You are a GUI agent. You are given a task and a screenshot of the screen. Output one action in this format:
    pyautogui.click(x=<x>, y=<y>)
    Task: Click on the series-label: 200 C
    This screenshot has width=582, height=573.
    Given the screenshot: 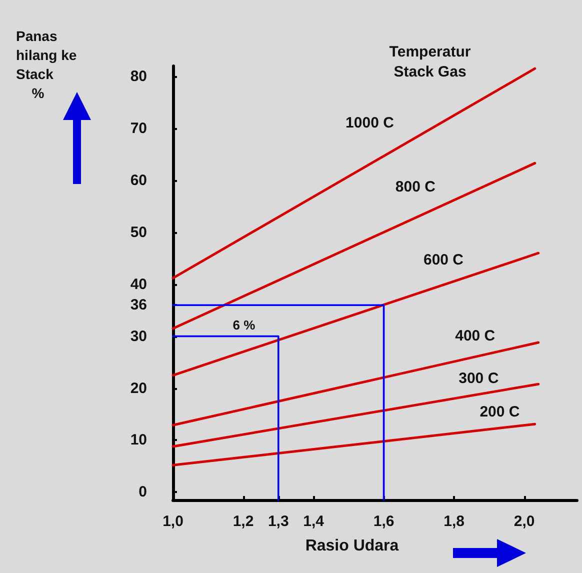 What is the action you would take?
    pyautogui.click(x=500, y=412)
    